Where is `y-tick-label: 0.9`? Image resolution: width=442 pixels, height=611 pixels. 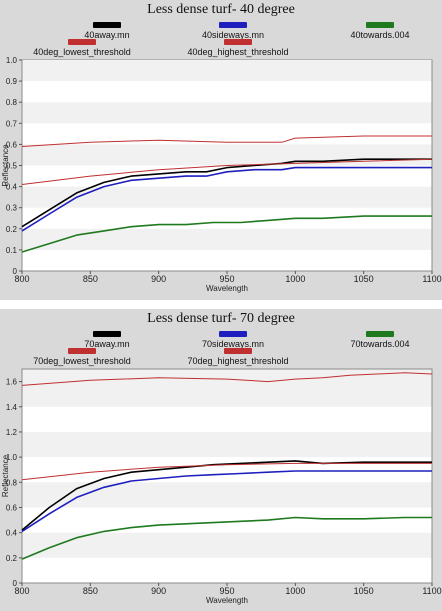
y-tick-label: 0.9 is located at coordinates (12, 81).